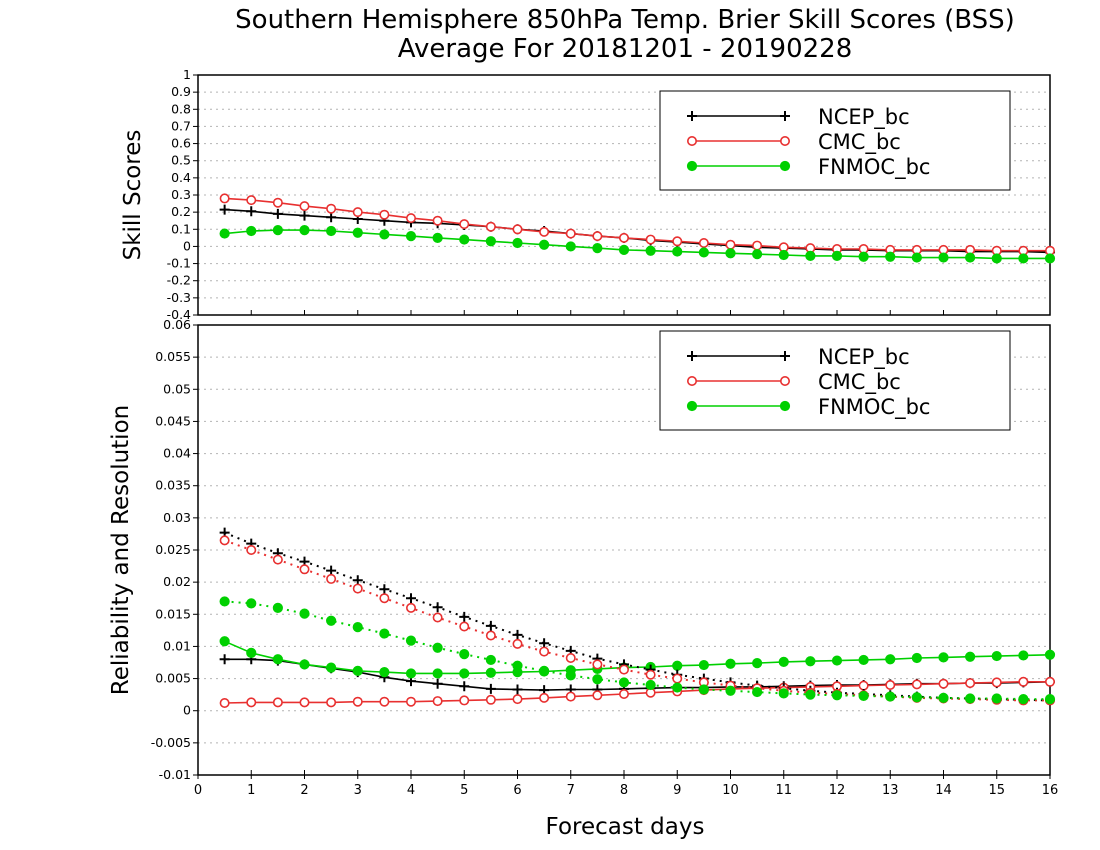  I want to click on y-tick-label: 0.04, so click(177, 453).